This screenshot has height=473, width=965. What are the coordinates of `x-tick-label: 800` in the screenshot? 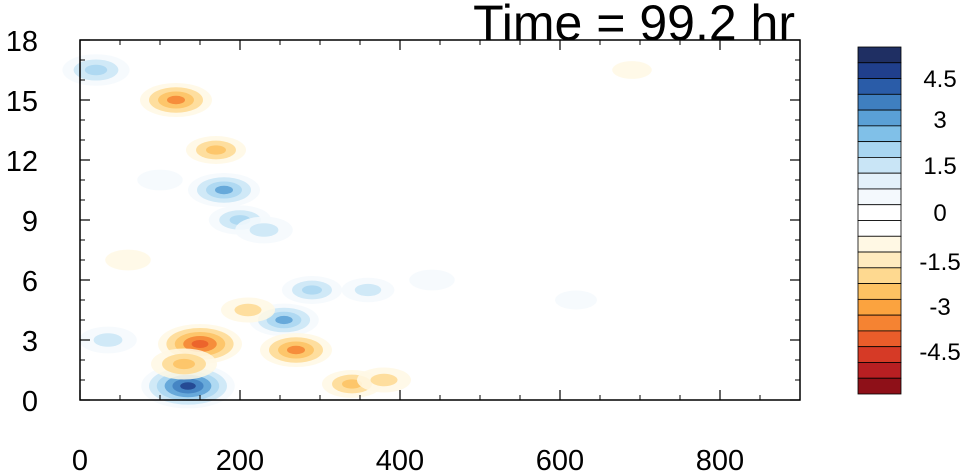 It's located at (720, 459).